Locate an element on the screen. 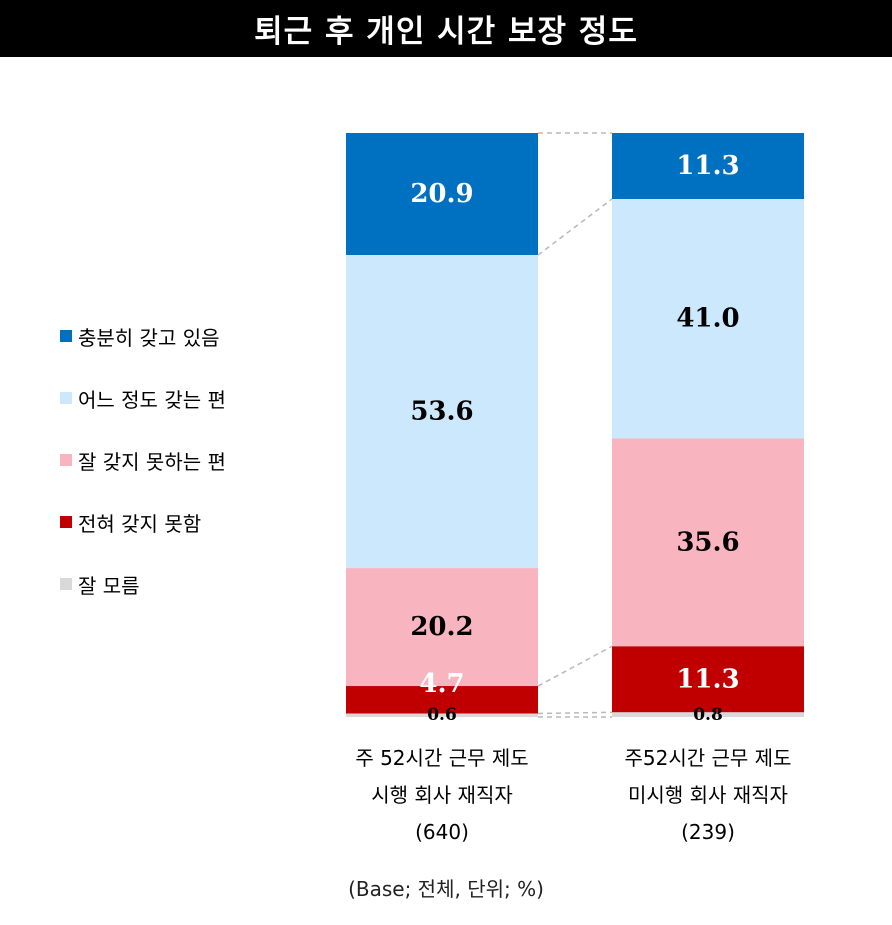 This screenshot has height=925, width=892. data-label: 41.0 is located at coordinates (707, 319).